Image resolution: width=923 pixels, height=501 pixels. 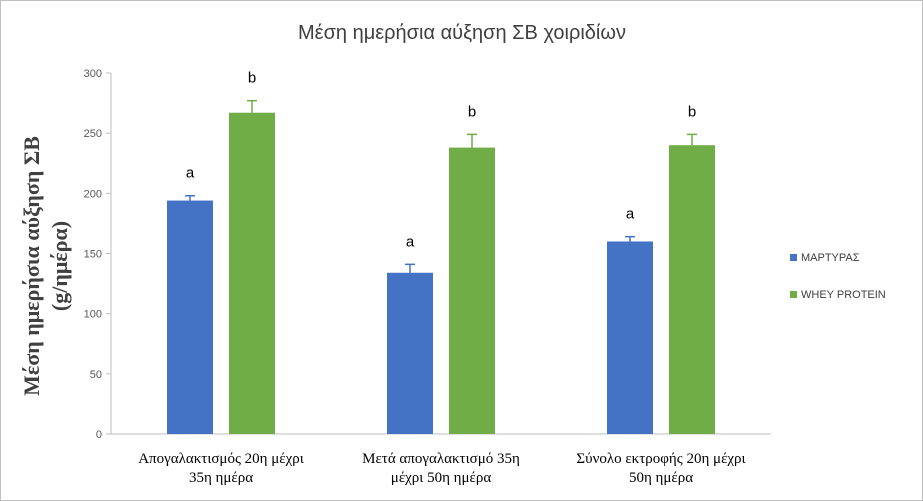 I want to click on legend: ΜΑΡΤΥΡΑΣ WHEY PROTEIN, so click(x=838, y=276).